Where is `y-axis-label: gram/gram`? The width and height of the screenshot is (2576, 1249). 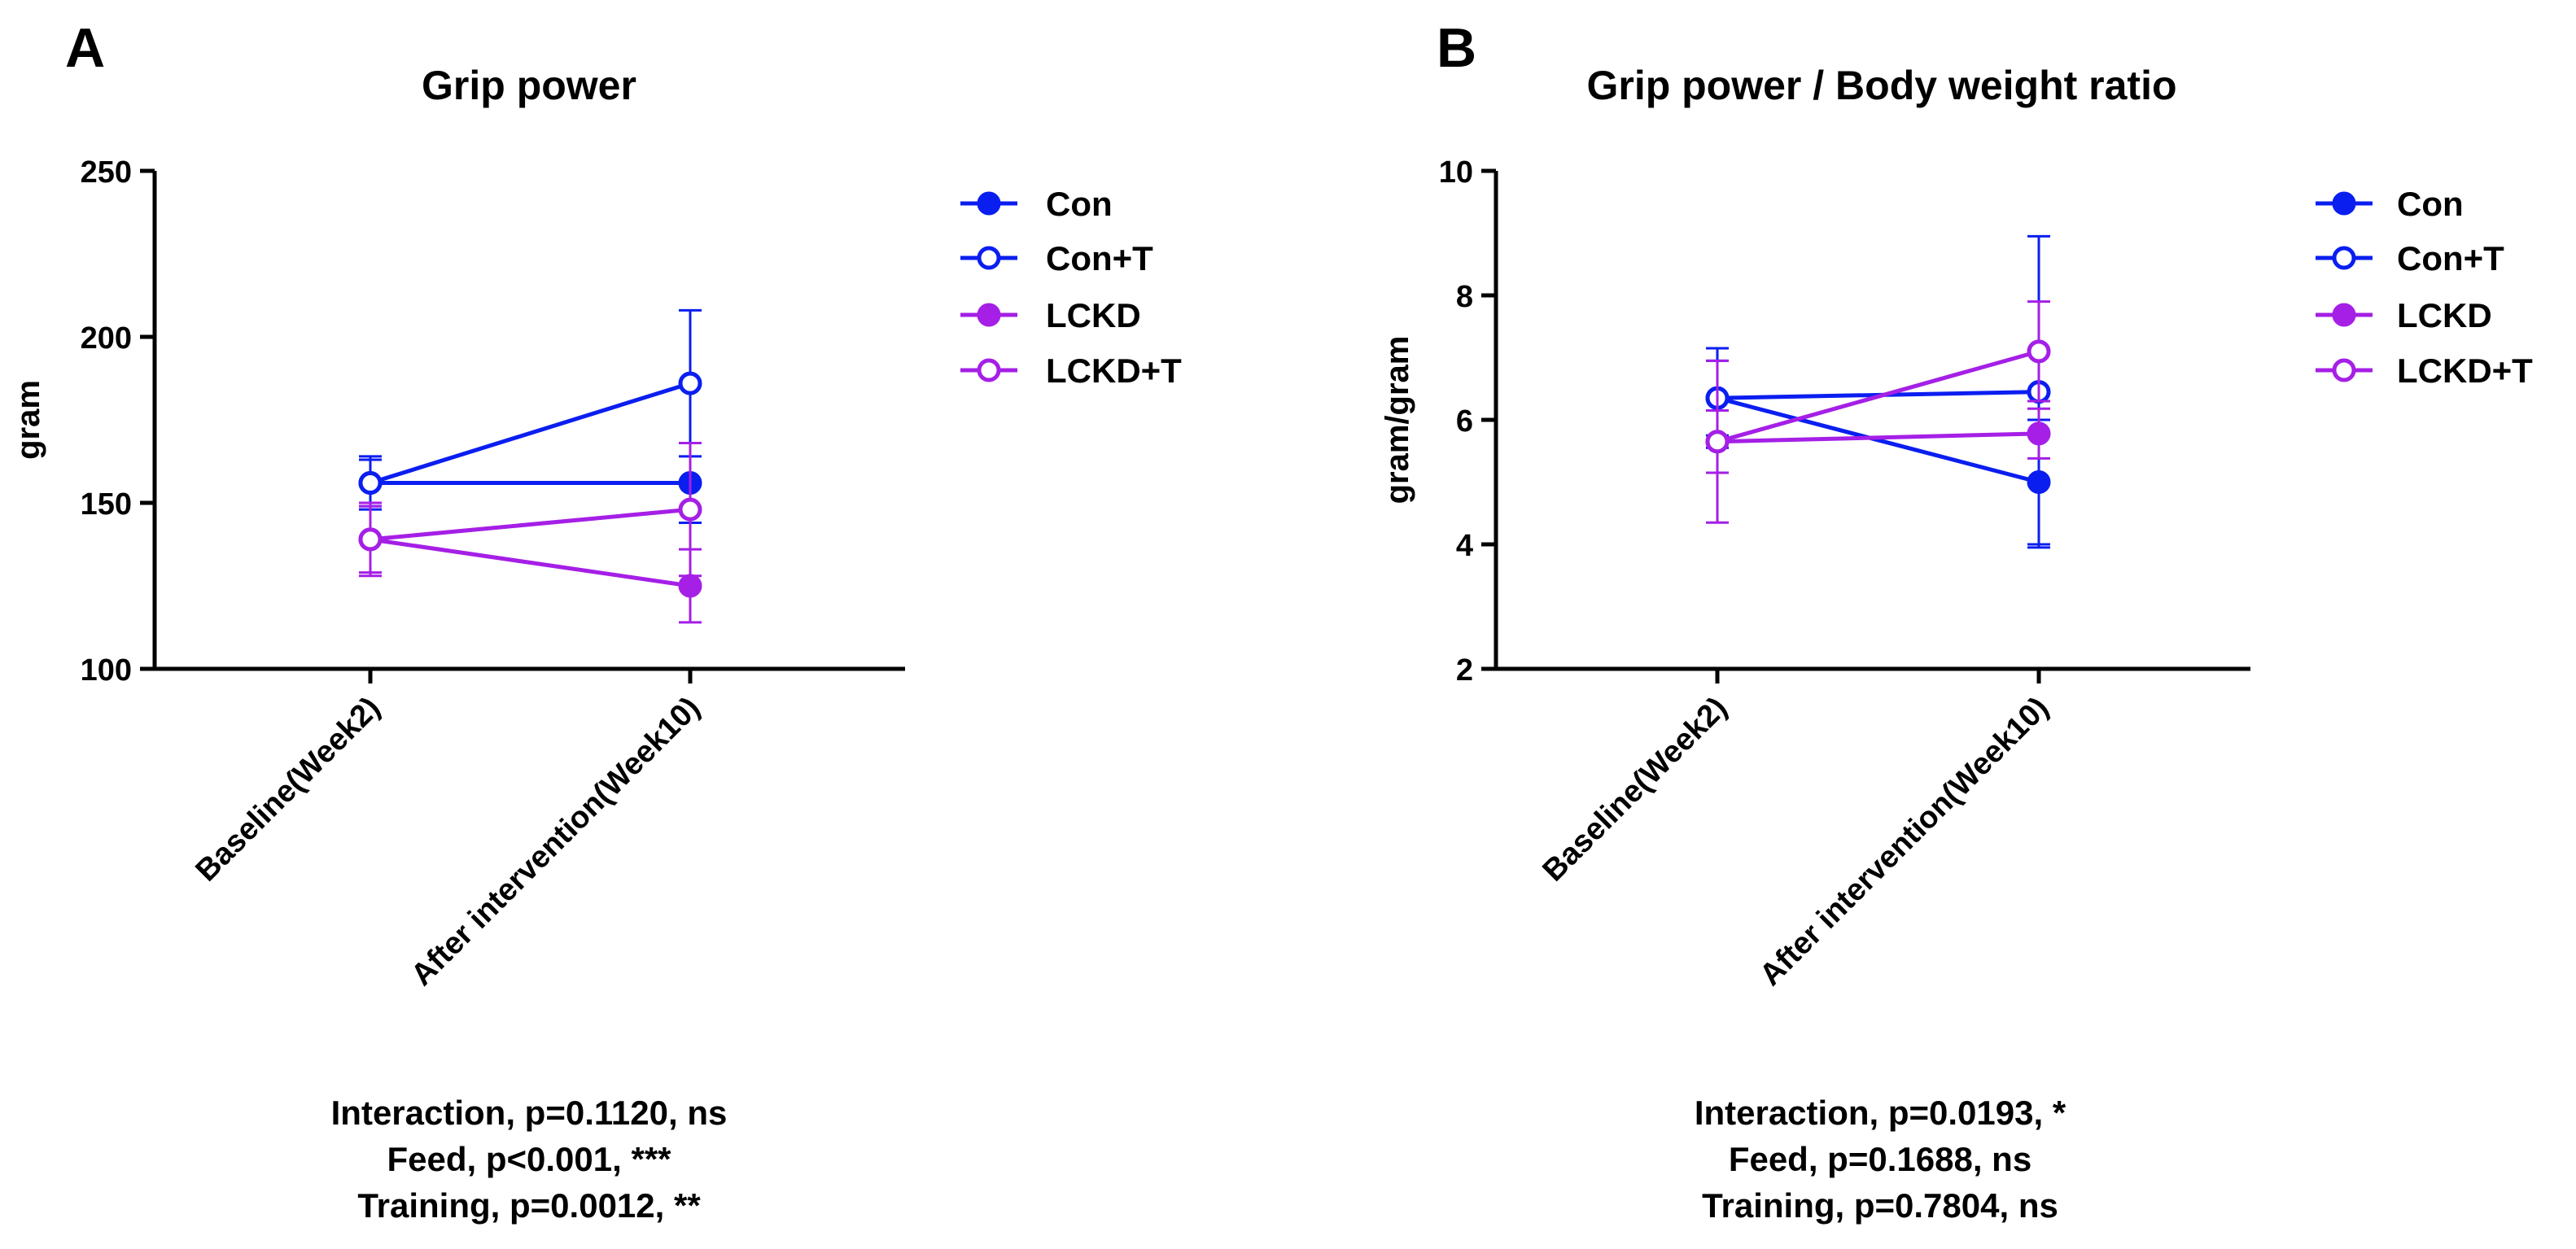
y-axis-label: gram/gram is located at coordinates (1397, 420).